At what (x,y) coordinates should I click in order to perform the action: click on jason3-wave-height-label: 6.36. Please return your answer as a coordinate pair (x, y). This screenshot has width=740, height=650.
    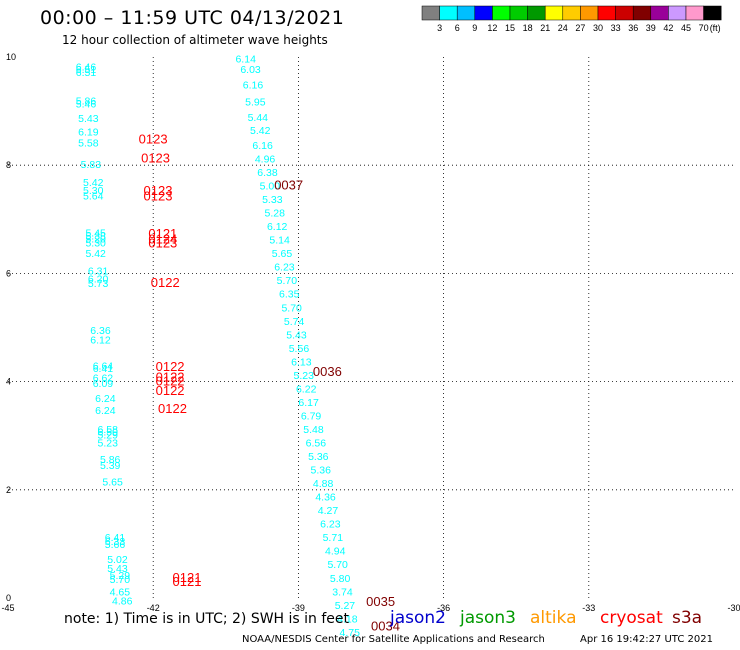
    Looking at the image, I should click on (100, 331).